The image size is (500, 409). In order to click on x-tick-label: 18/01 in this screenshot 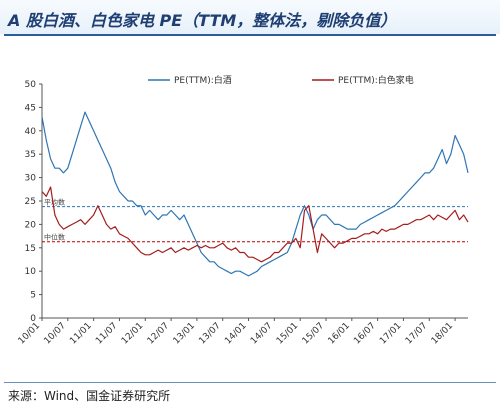, I will do `click(442, 333)`.